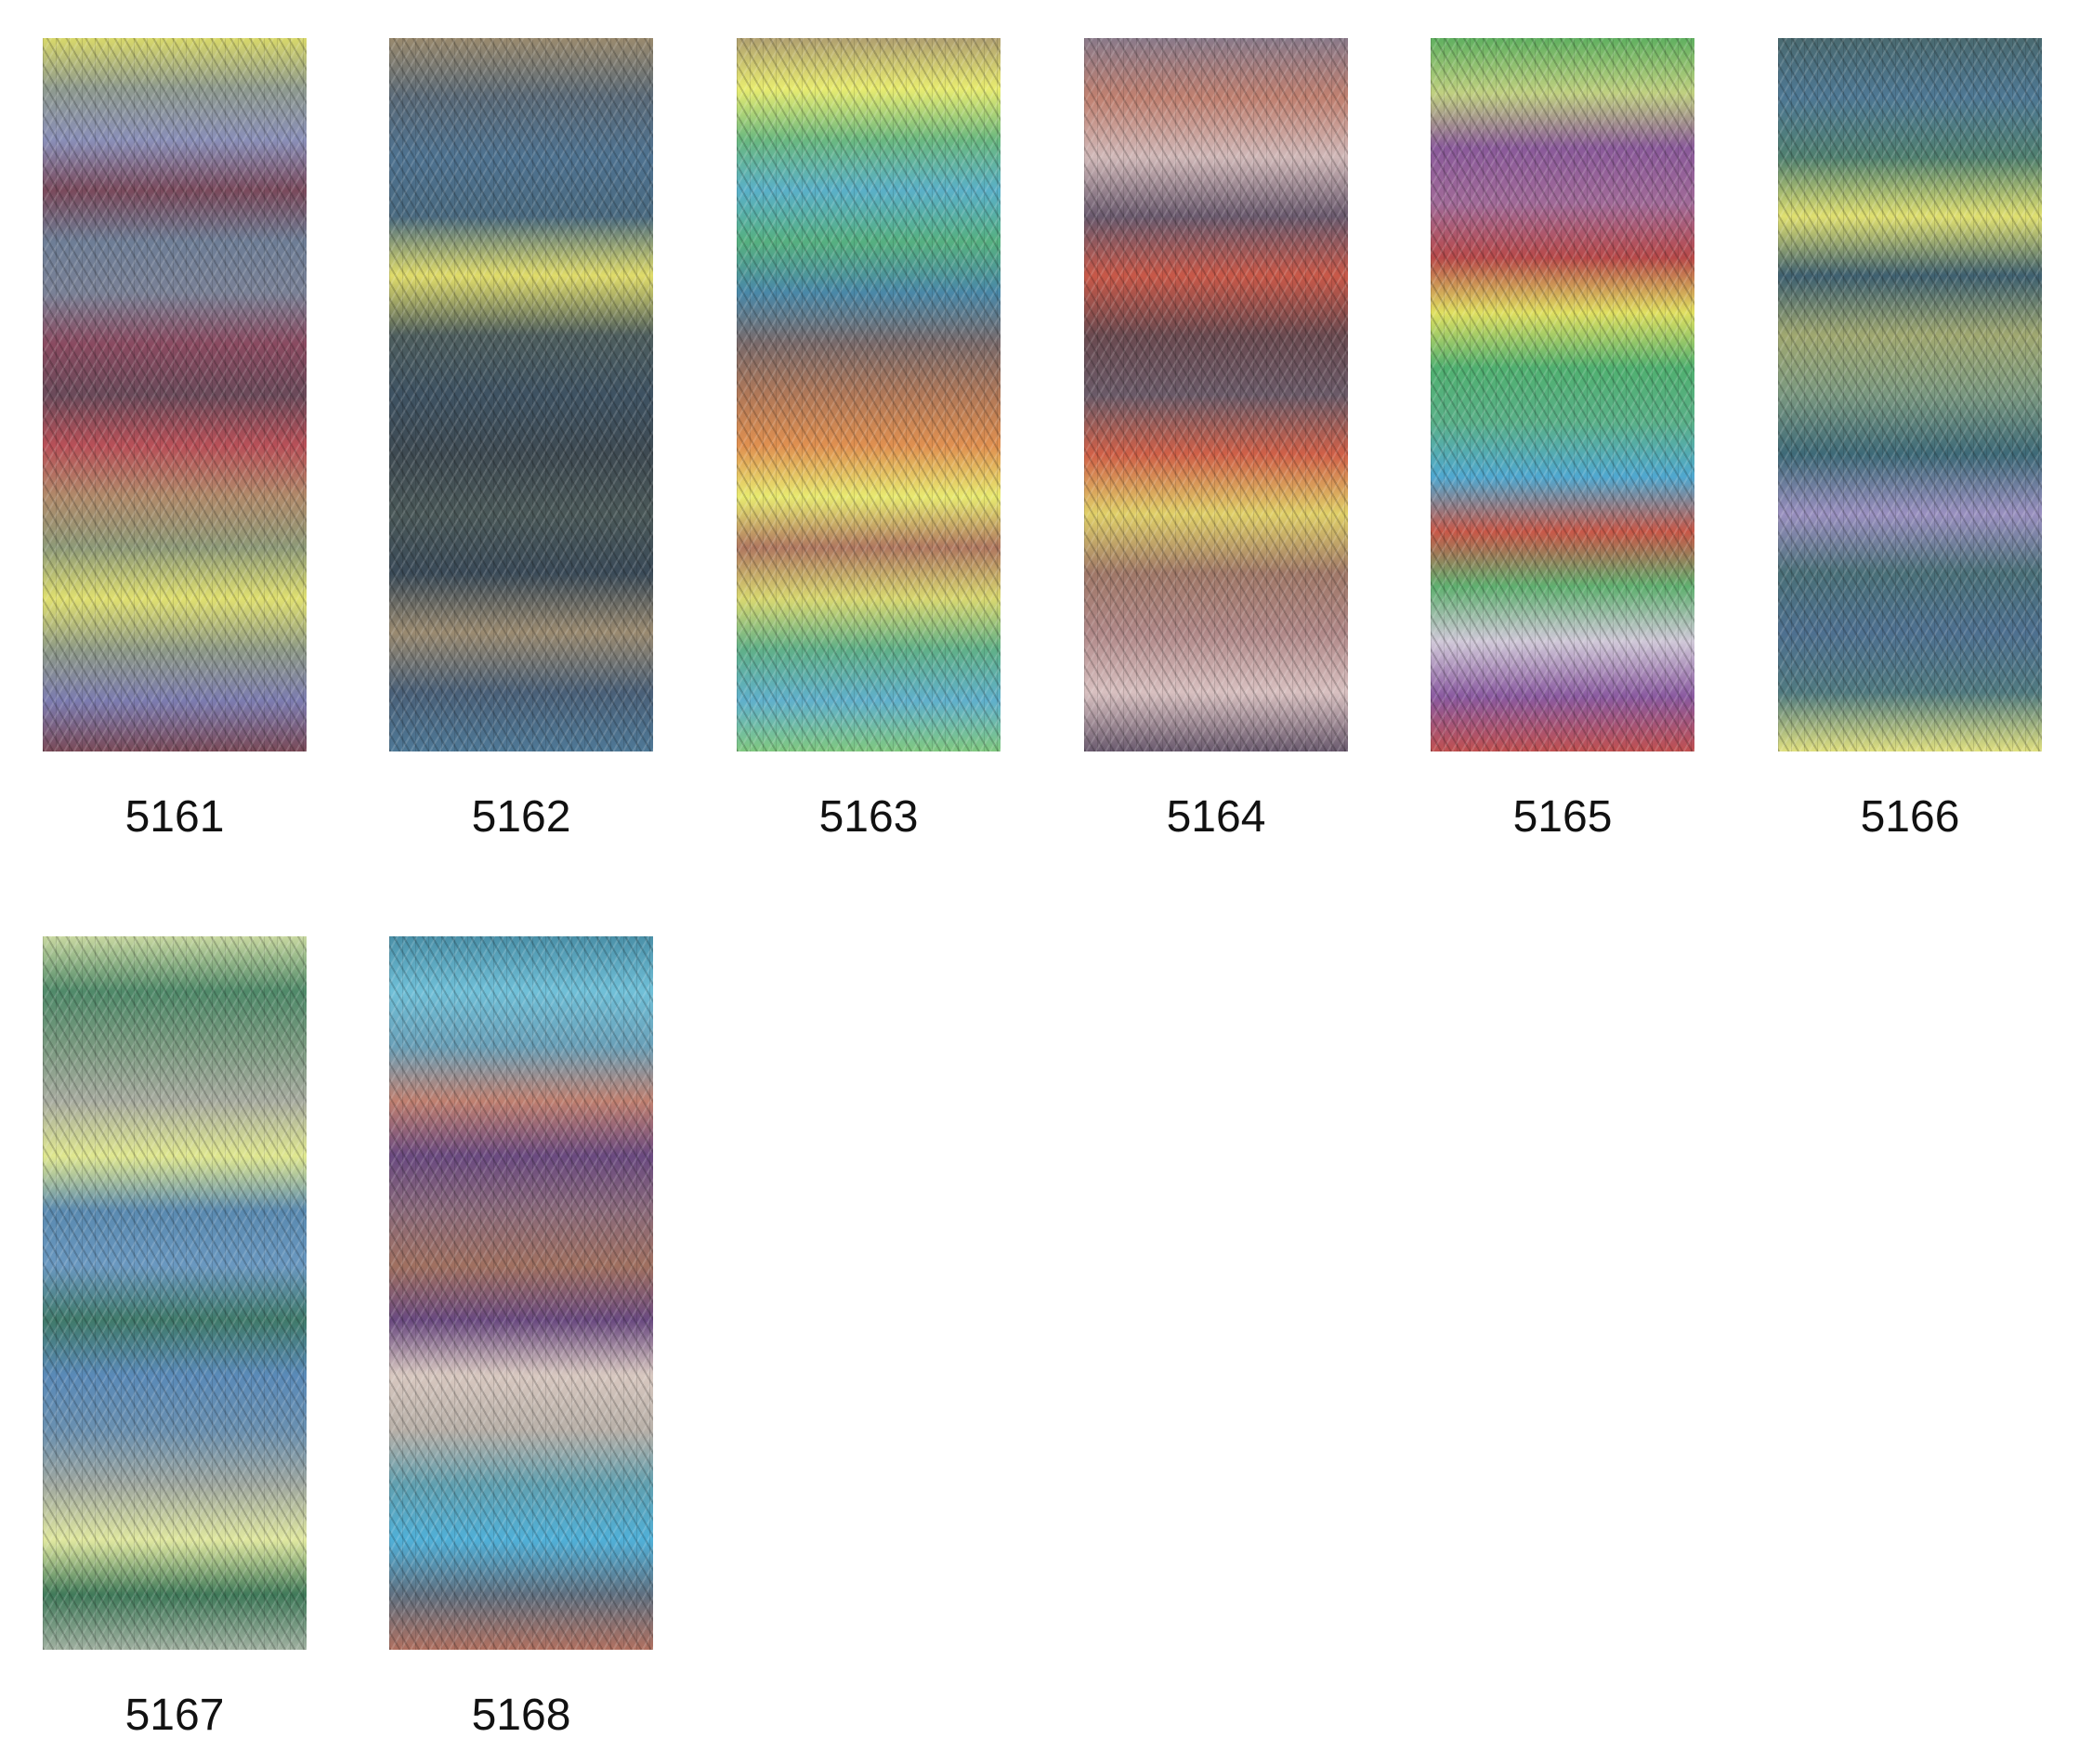  Describe the element at coordinates (1216, 817) in the screenshot. I see `swatch-label: 5164` at that location.